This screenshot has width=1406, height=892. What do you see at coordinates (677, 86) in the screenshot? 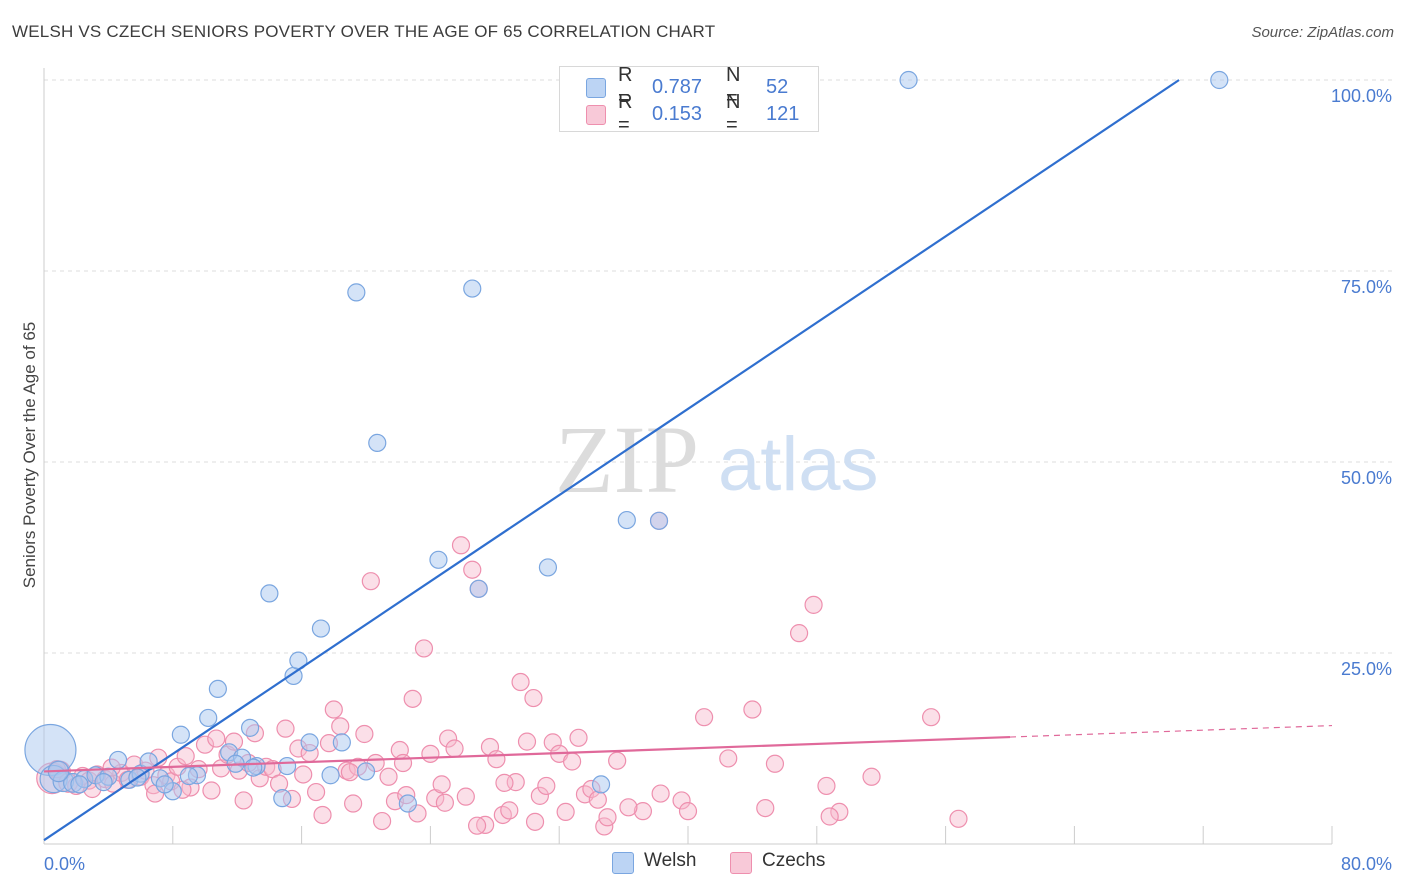
I see `legend-r-value: 0.787` at bounding box center [677, 86].